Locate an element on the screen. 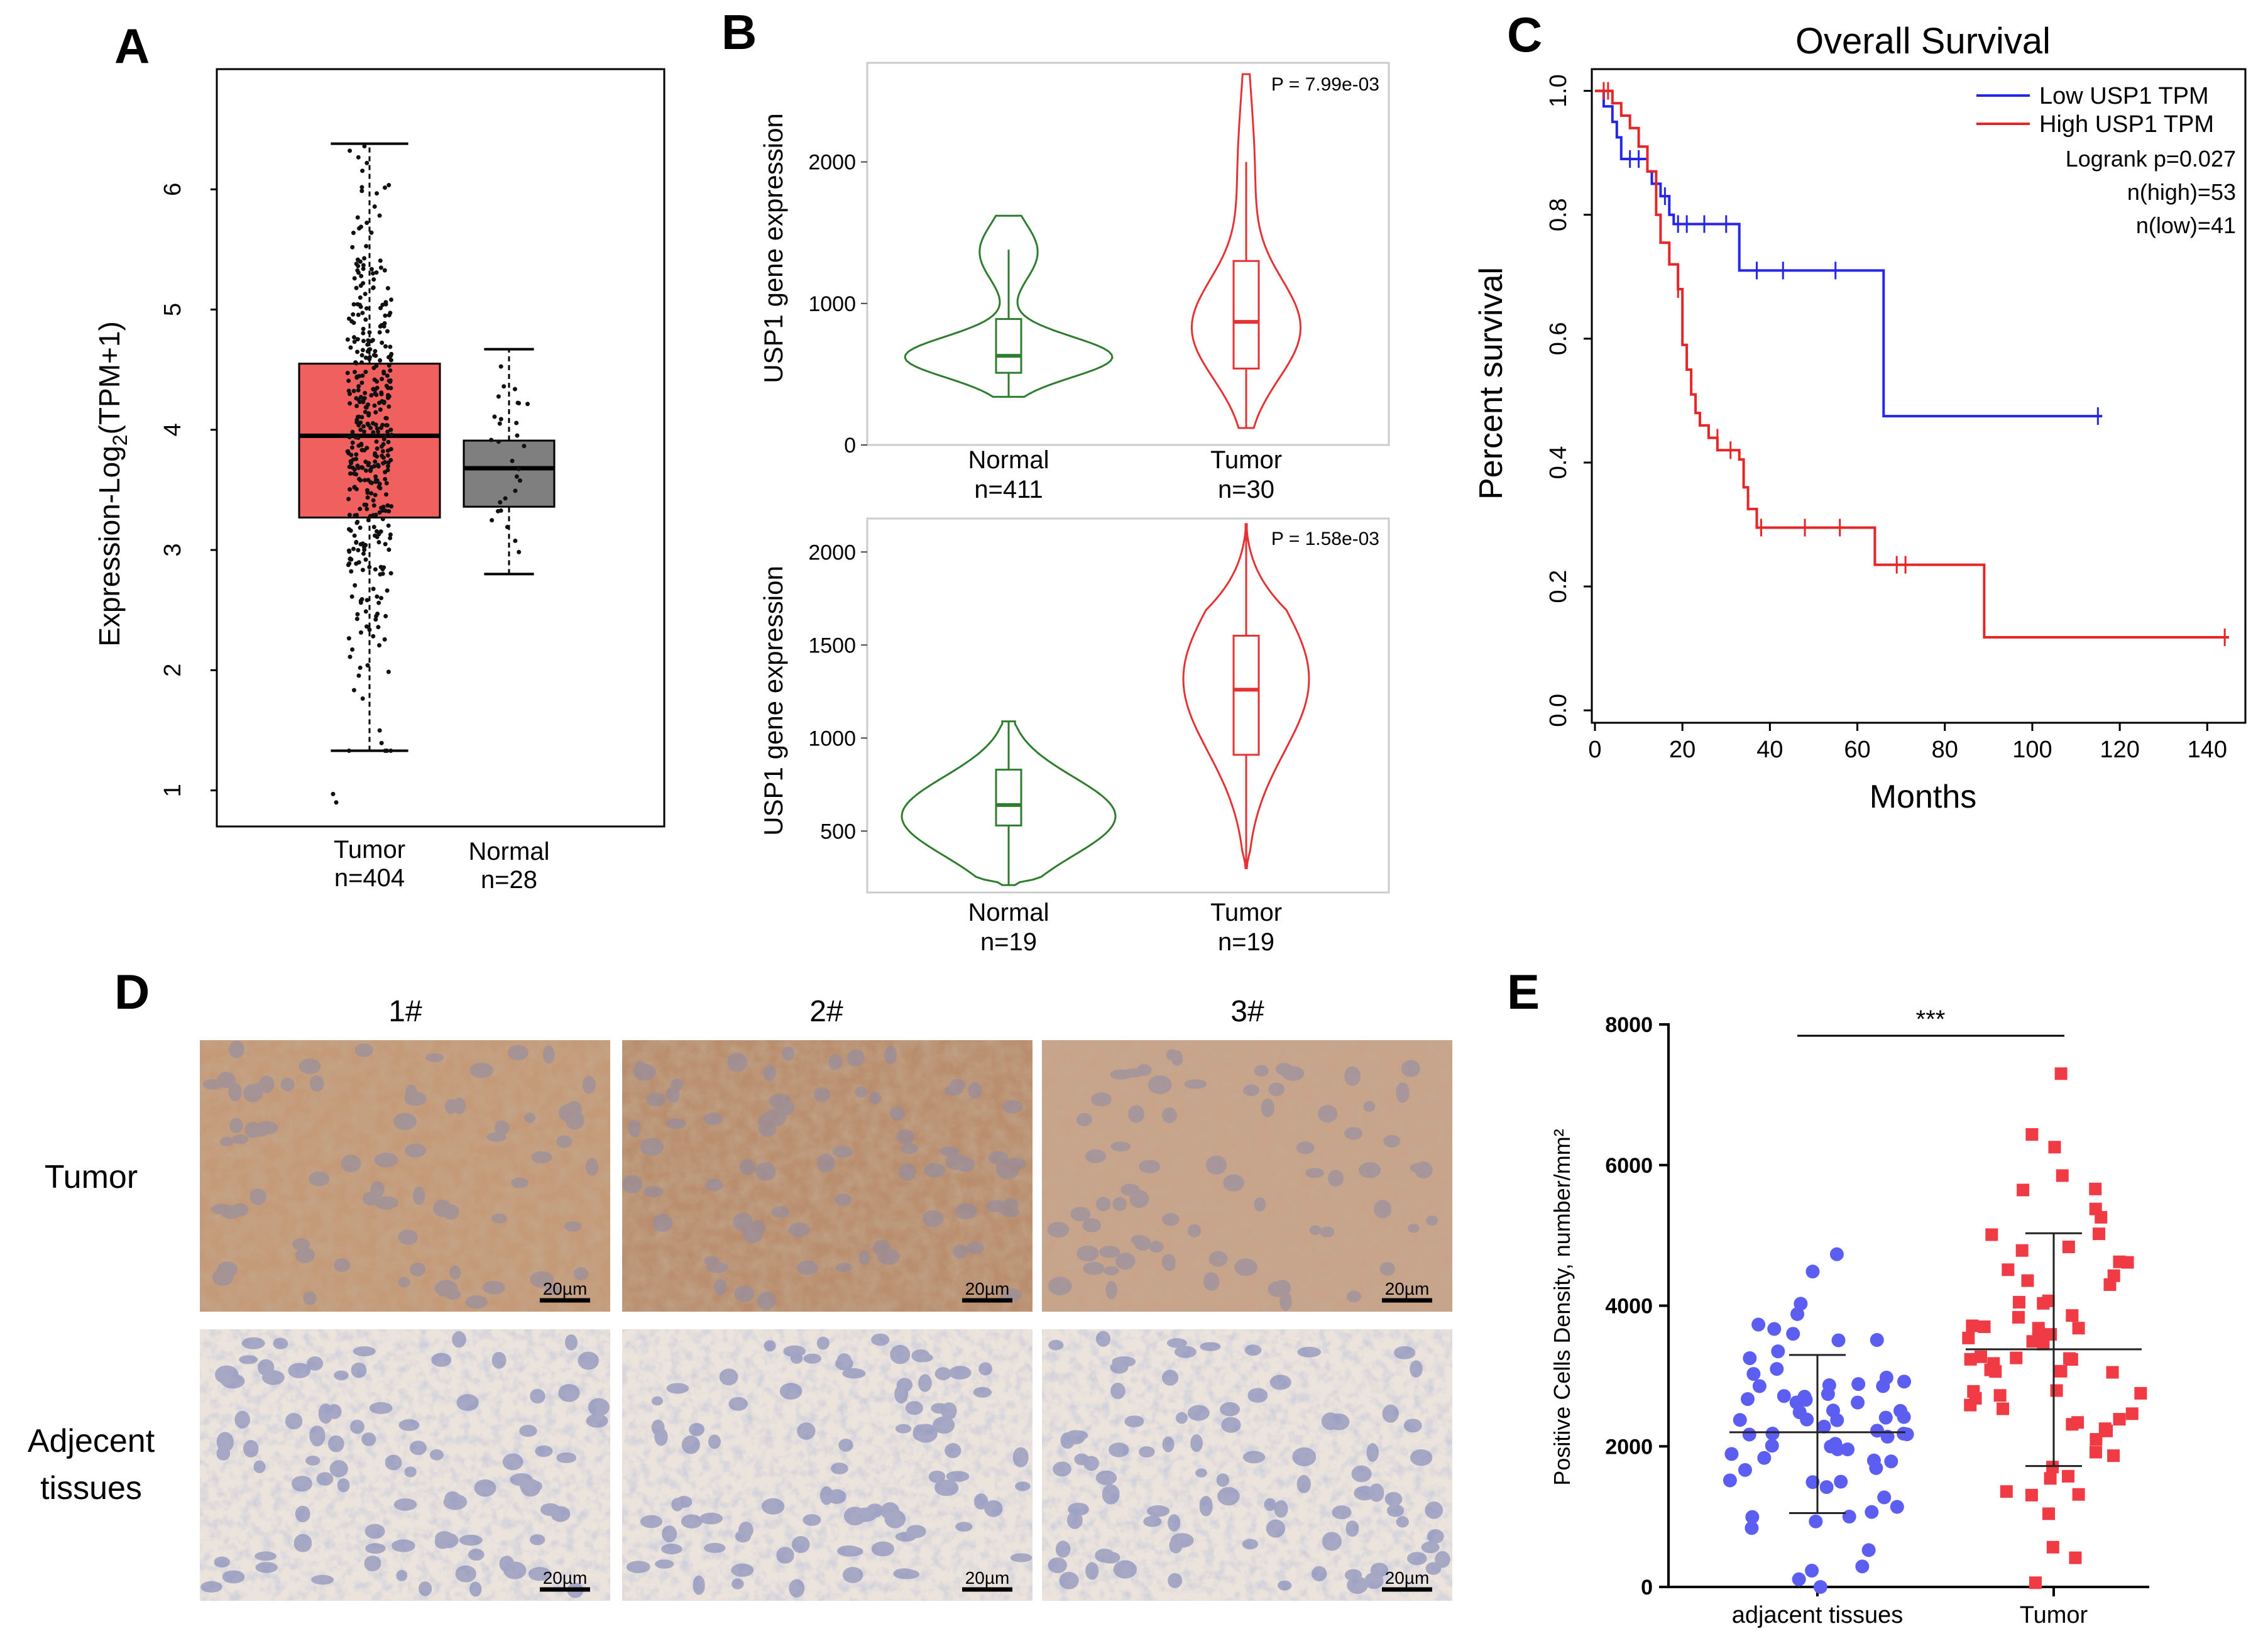 The width and height of the screenshot is (2268, 1641). km-curve-high is located at coordinates (1912, 364).